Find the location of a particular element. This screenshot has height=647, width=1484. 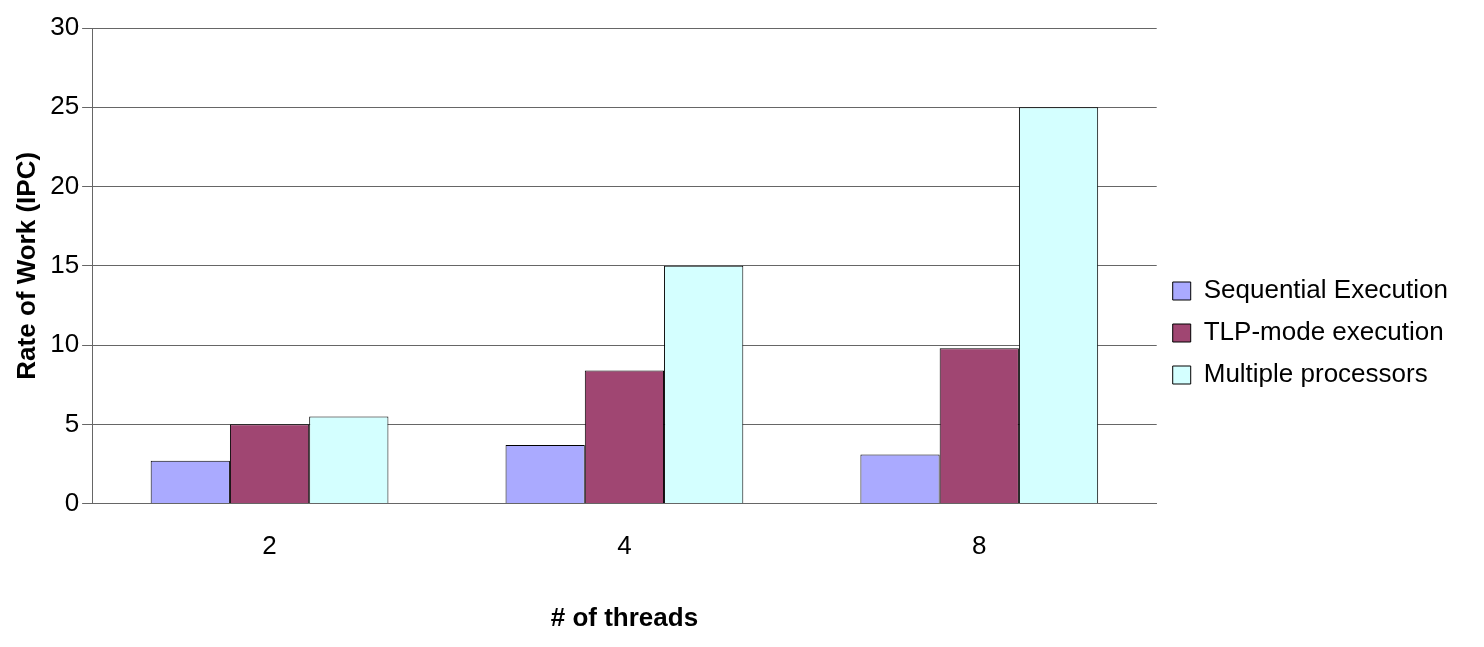

y-tick-label: 30 is located at coordinates (65, 26).